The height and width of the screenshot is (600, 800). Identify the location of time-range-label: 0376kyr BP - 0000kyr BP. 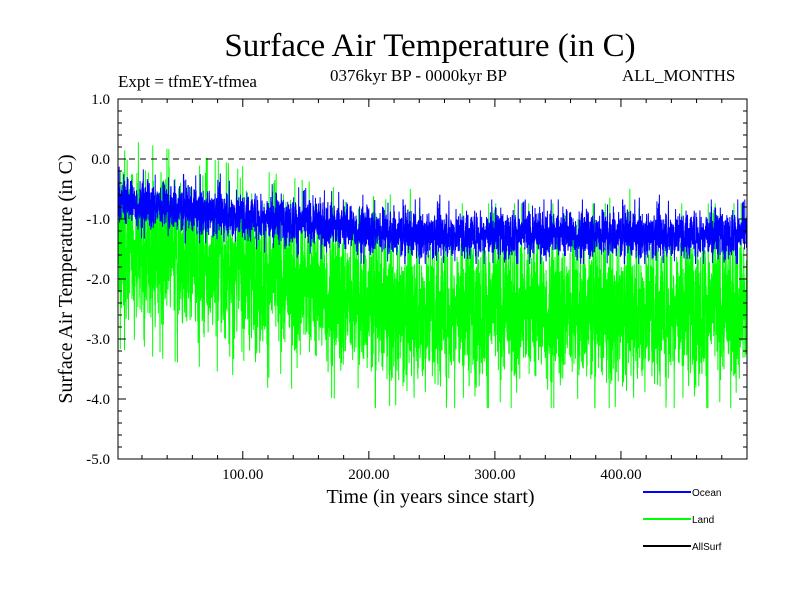
(418, 75).